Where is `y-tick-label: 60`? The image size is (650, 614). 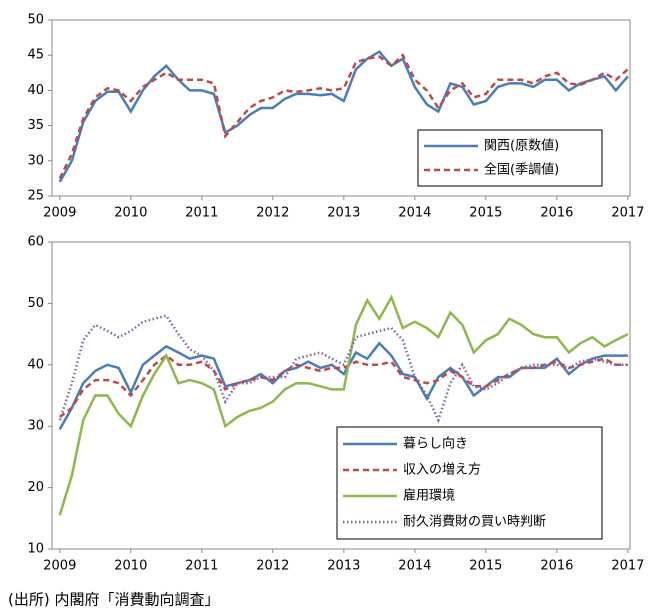 y-tick-label: 60 is located at coordinates (35, 242).